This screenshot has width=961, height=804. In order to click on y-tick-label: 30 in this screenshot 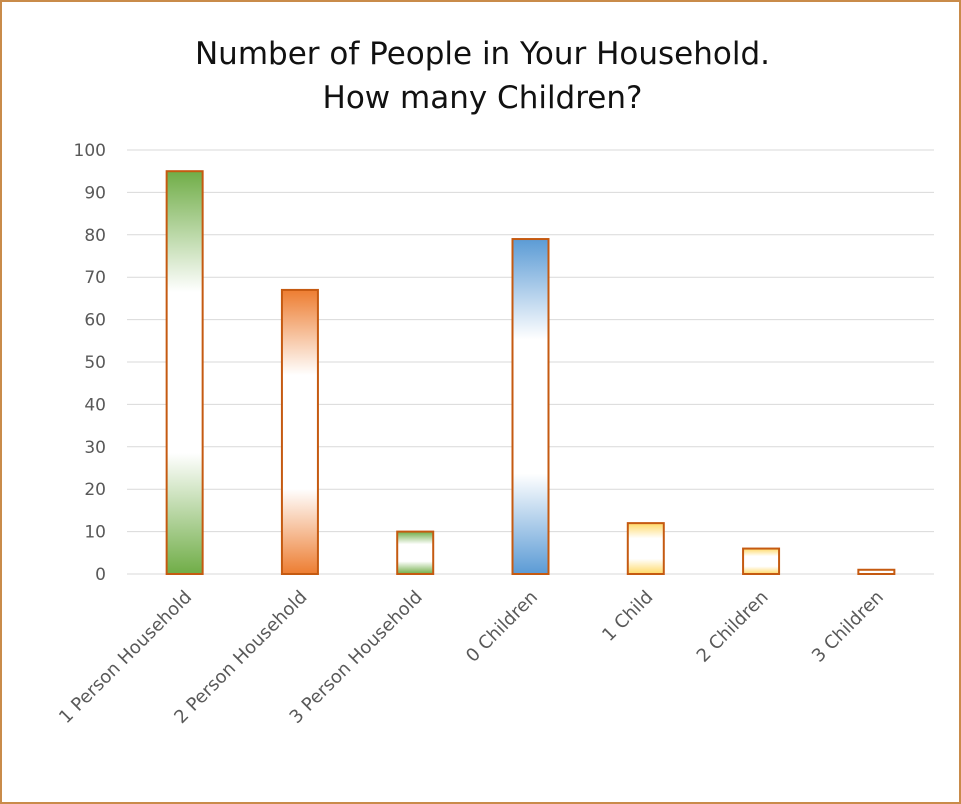, I will do `click(95, 448)`.